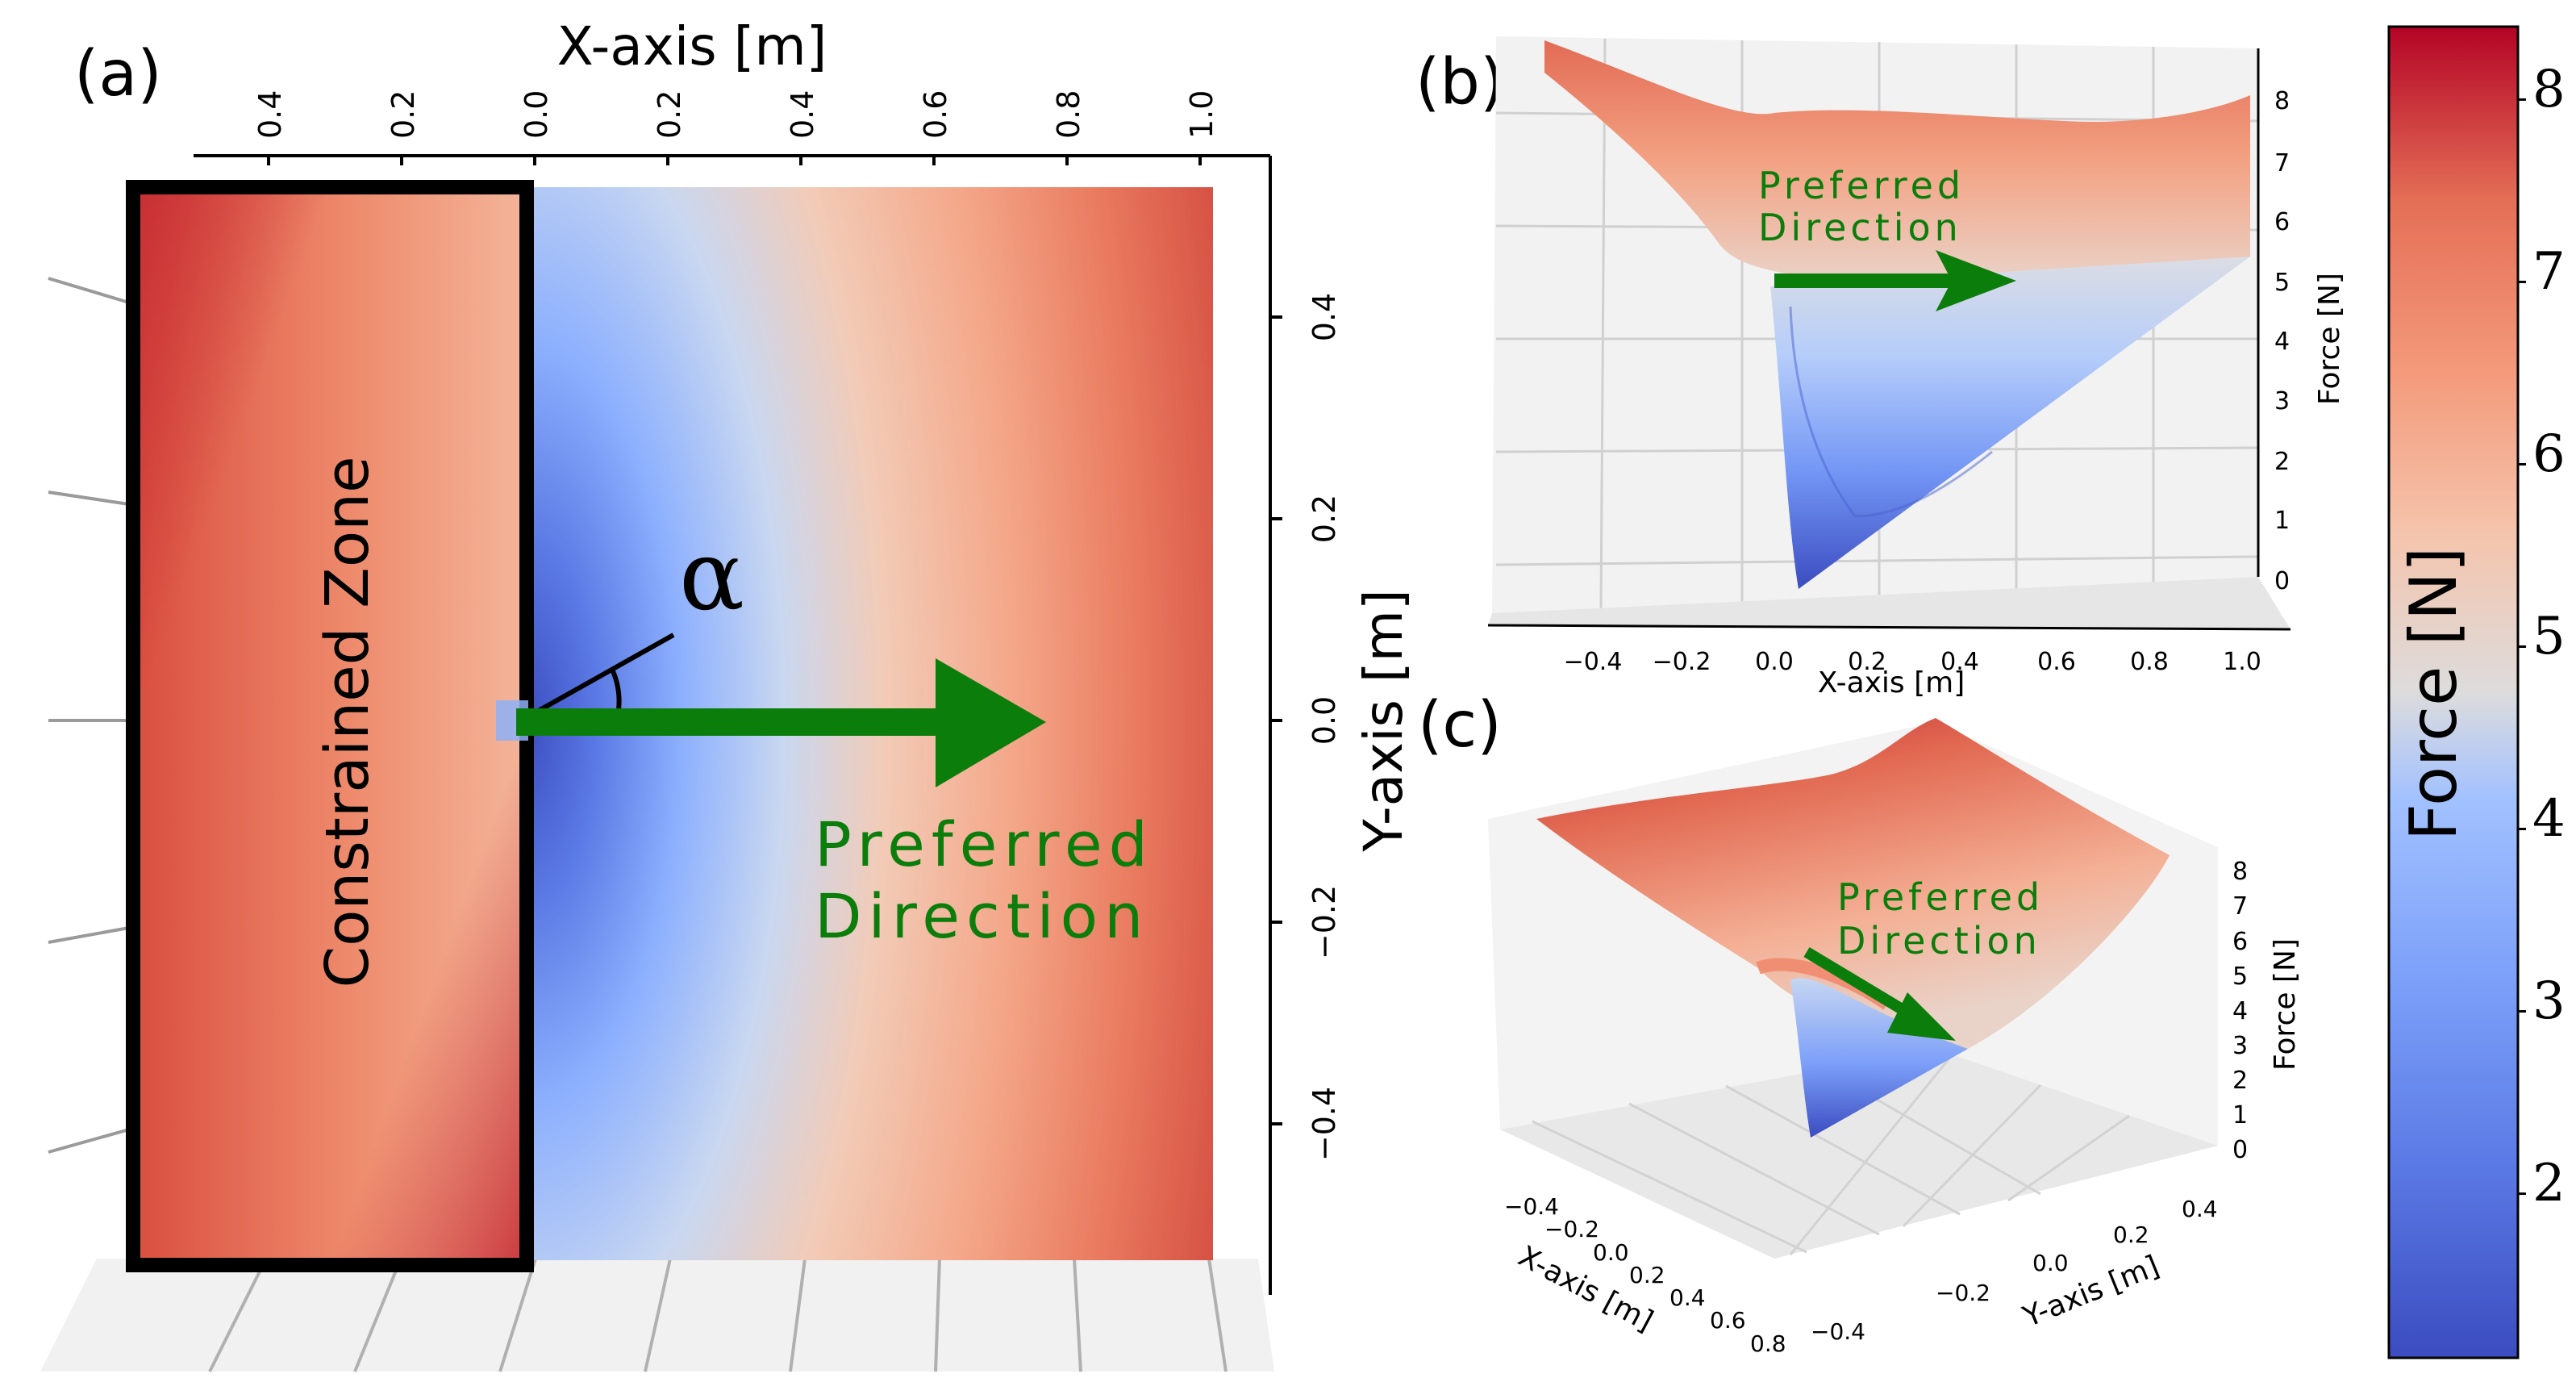 This screenshot has width=2576, height=1378. I want to click on b-xtick-4: 0.4, so click(1959, 662).